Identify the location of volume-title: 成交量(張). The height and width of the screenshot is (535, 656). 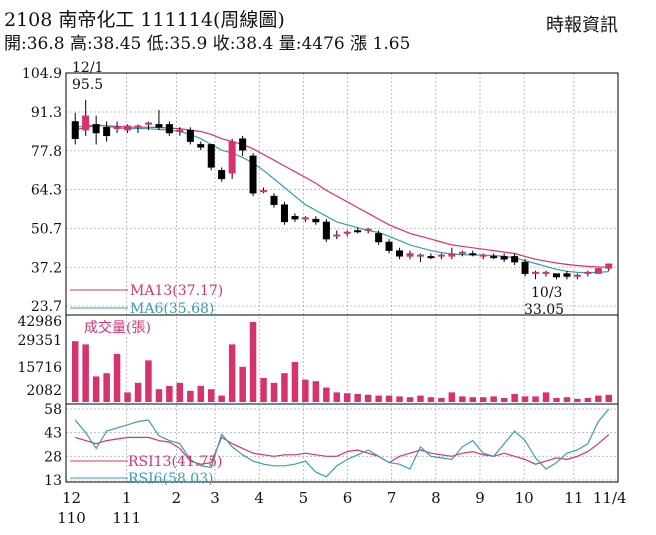
(117, 327).